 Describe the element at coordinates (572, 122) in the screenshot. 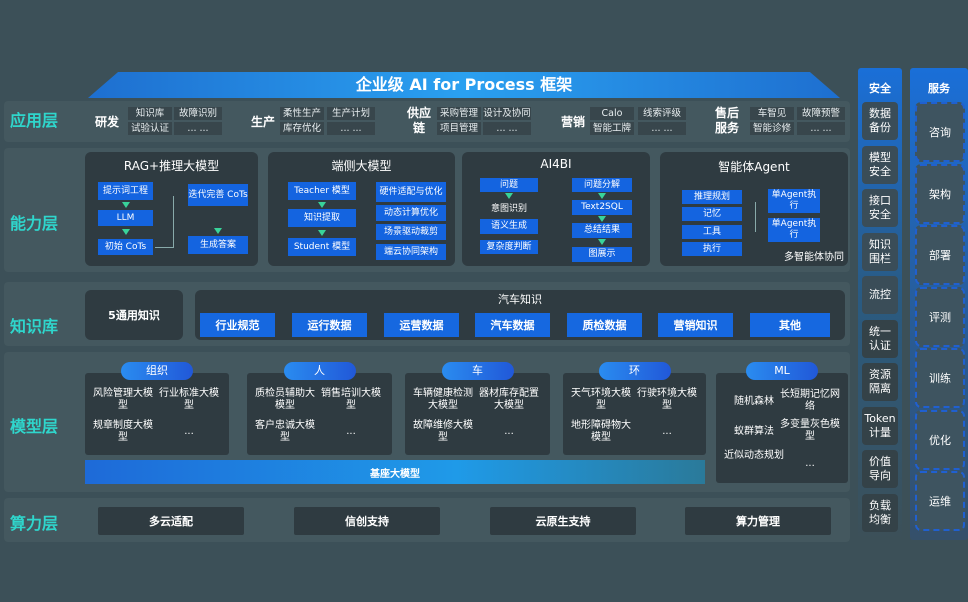

I see `app-group-label: 营销` at that location.